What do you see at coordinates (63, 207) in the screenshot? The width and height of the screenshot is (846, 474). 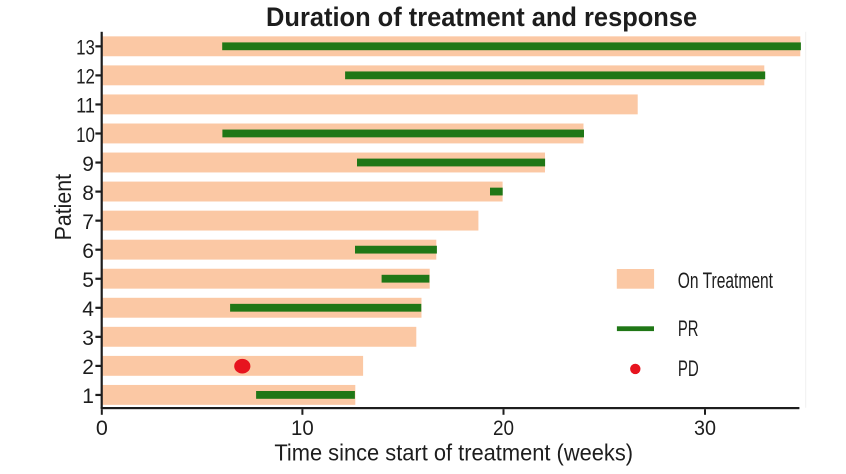 I see `svg-text: Patient` at bounding box center [63, 207].